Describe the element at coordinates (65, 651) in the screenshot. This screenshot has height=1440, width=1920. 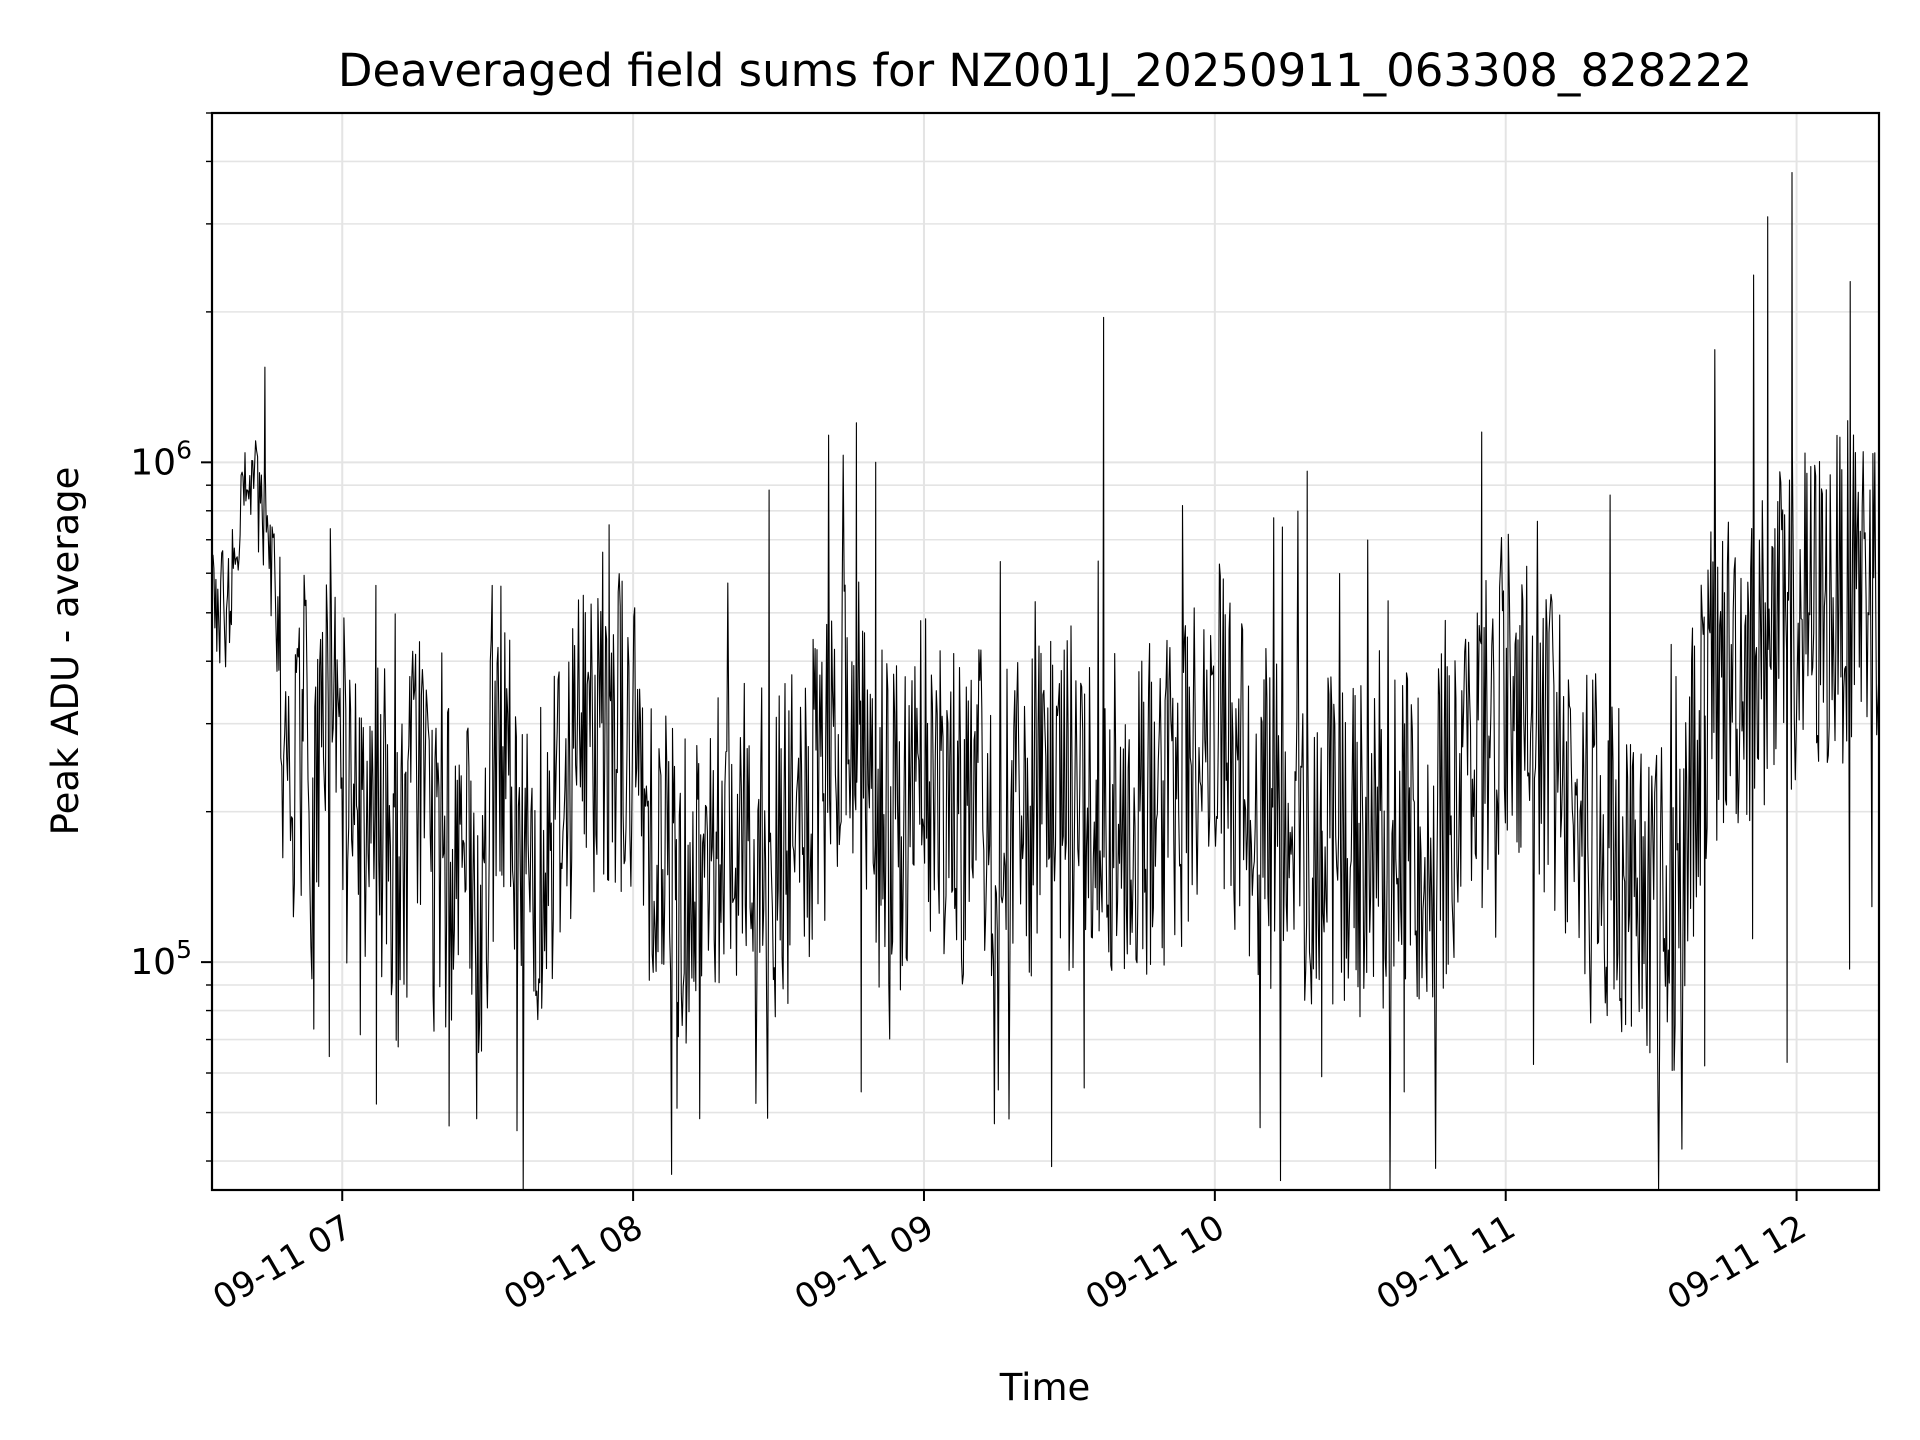
I see `y-axis-label: Peak ADU - average` at that location.